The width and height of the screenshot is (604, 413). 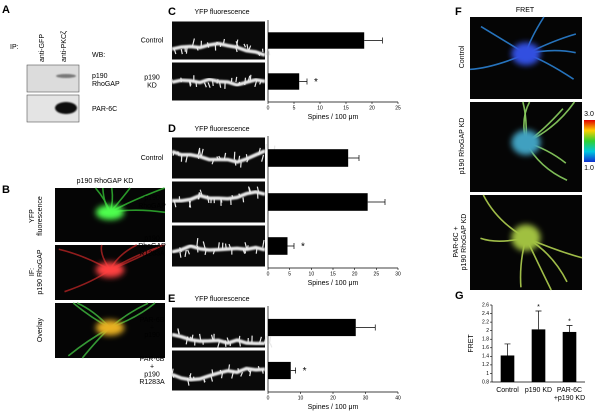 I want to click on panel-title: p190 RhoGAP KD, so click(x=105, y=181).